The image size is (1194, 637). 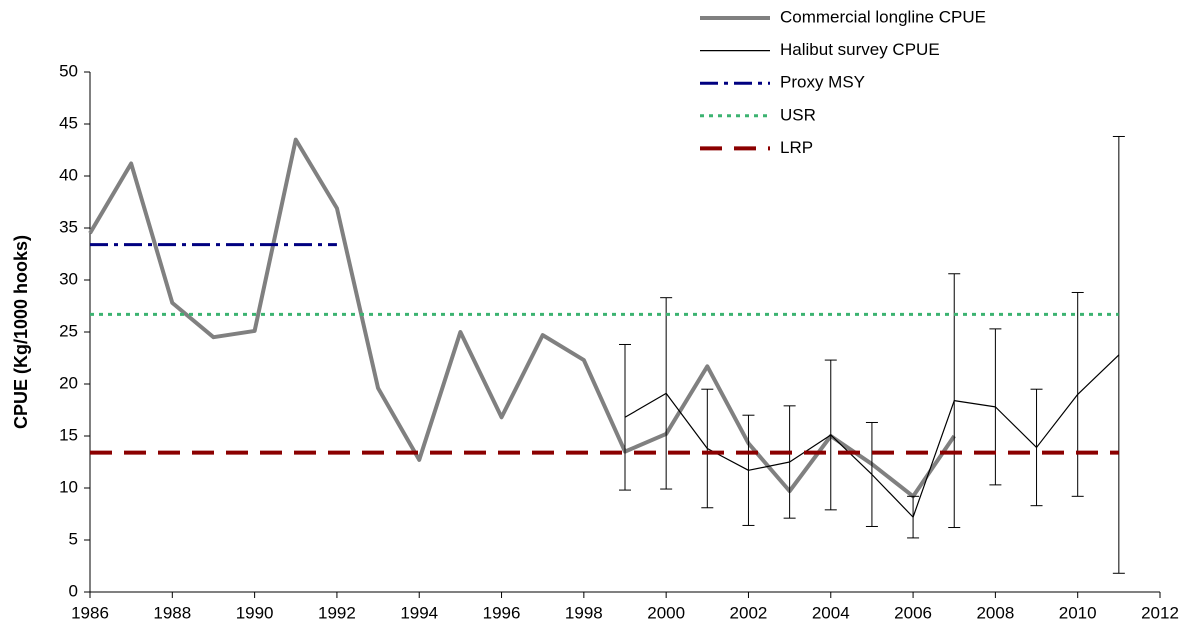 I want to click on x-tick-label: 1998, so click(x=584, y=612).